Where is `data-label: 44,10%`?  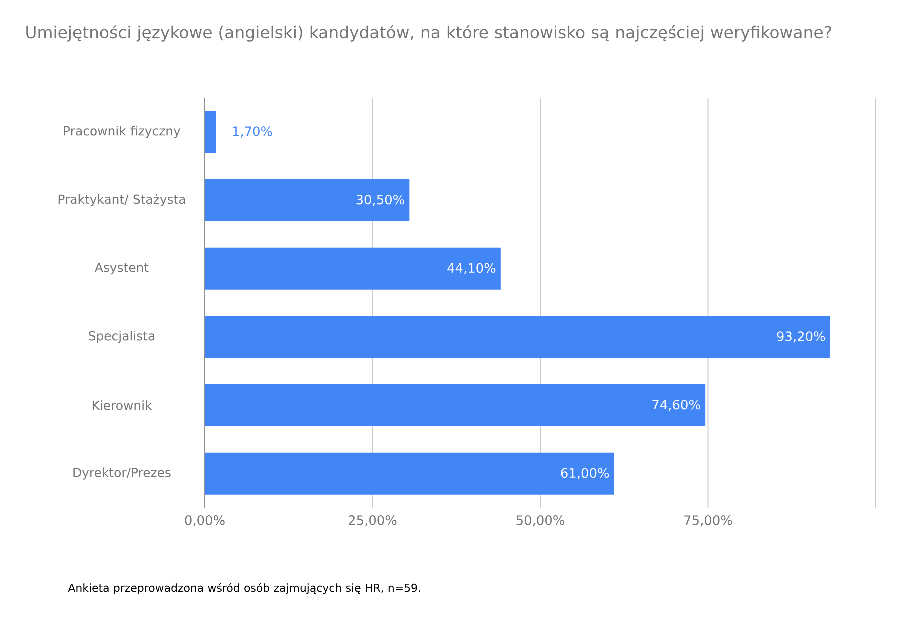
data-label: 44,10% is located at coordinates (472, 268).